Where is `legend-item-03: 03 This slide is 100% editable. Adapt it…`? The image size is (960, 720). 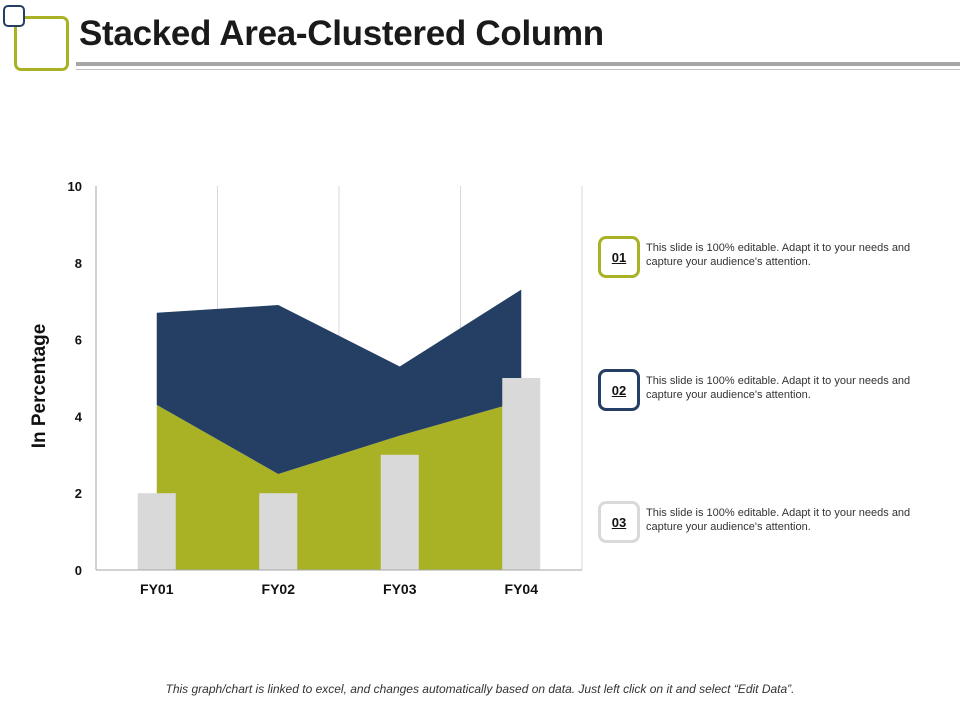
legend-item-03: 03 This slide is 100% editable. Adapt it… is located at coordinates (768, 522).